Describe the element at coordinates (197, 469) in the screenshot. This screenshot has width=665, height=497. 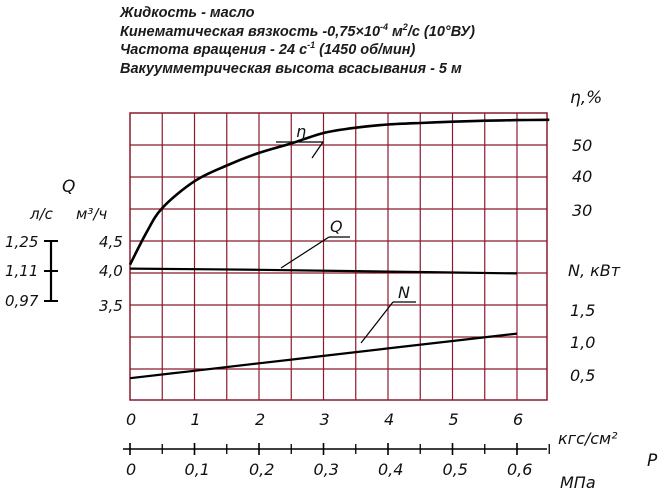
I see `x-secondary-tick-label: 0,1` at that location.